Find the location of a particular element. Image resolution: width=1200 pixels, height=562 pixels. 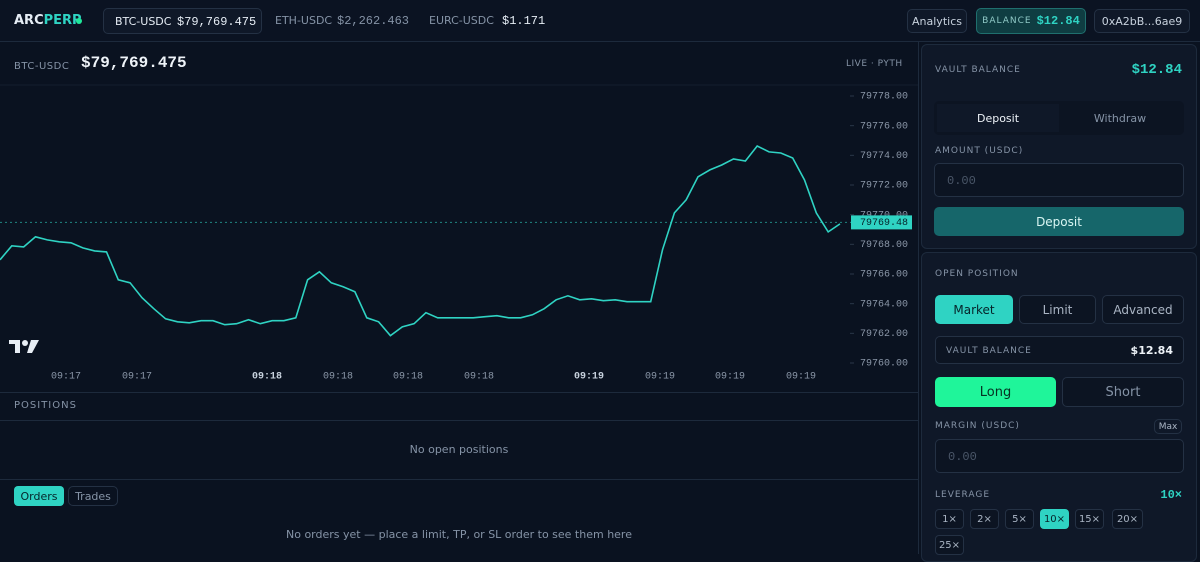

logo: ARCPERP is located at coordinates (48, 20).